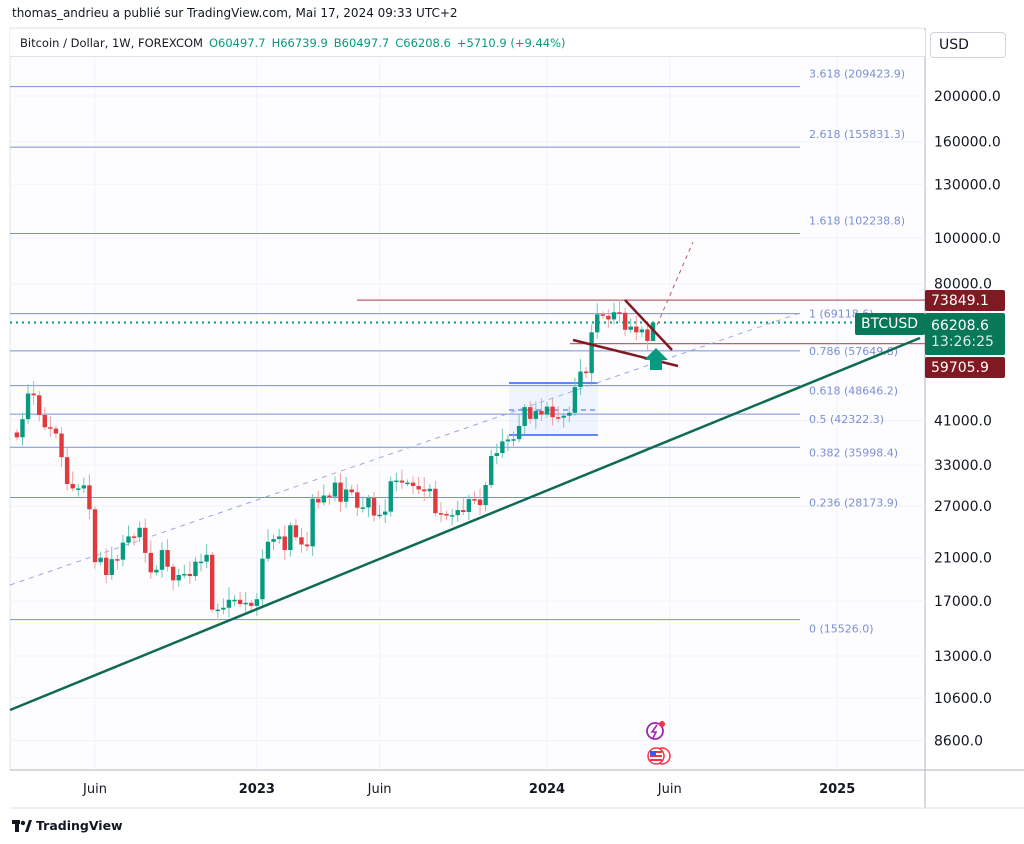  I want to click on arrow-up-icon, so click(656, 359).